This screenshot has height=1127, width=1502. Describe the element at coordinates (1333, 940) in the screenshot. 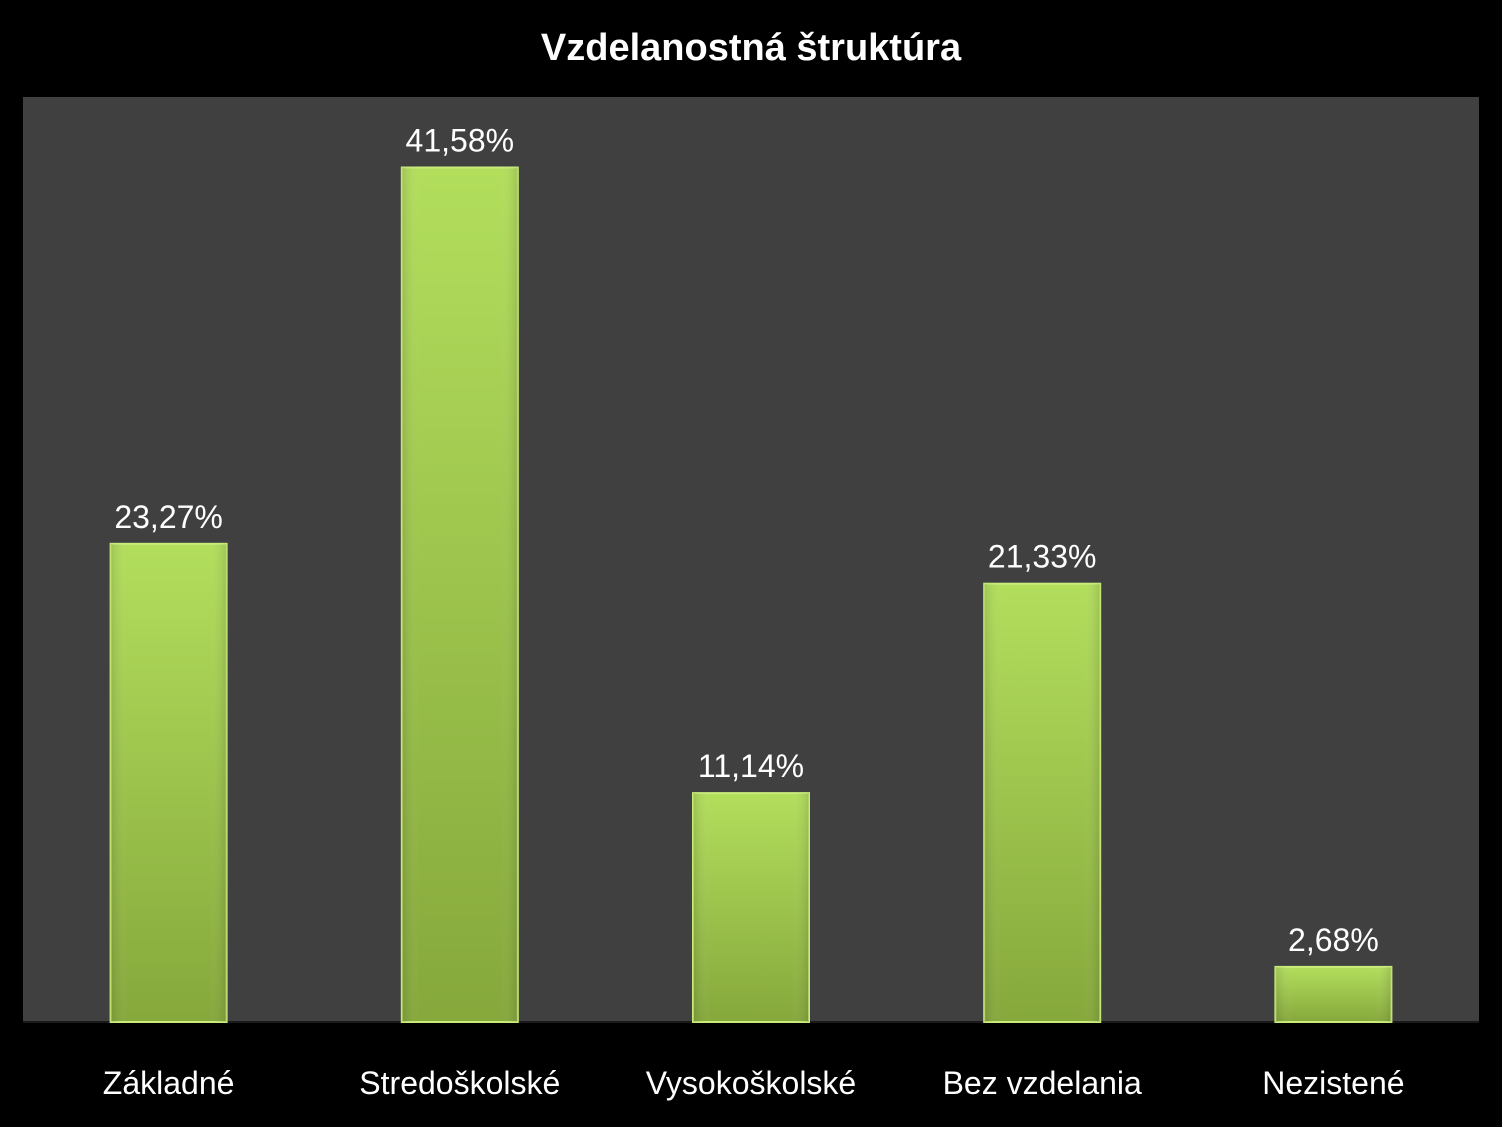

I see `bar-value-label: 2,68%` at that location.